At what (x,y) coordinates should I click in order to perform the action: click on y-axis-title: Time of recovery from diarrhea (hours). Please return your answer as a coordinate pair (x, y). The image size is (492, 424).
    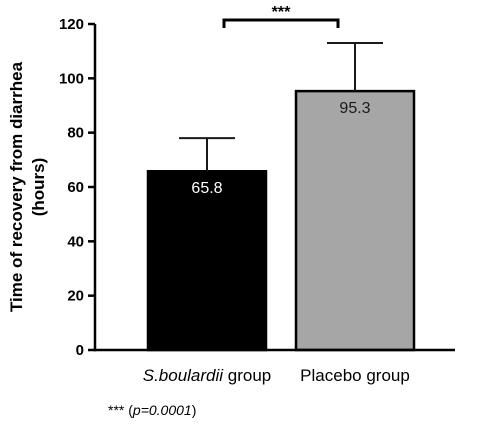
    Looking at the image, I should click on (27, 186).